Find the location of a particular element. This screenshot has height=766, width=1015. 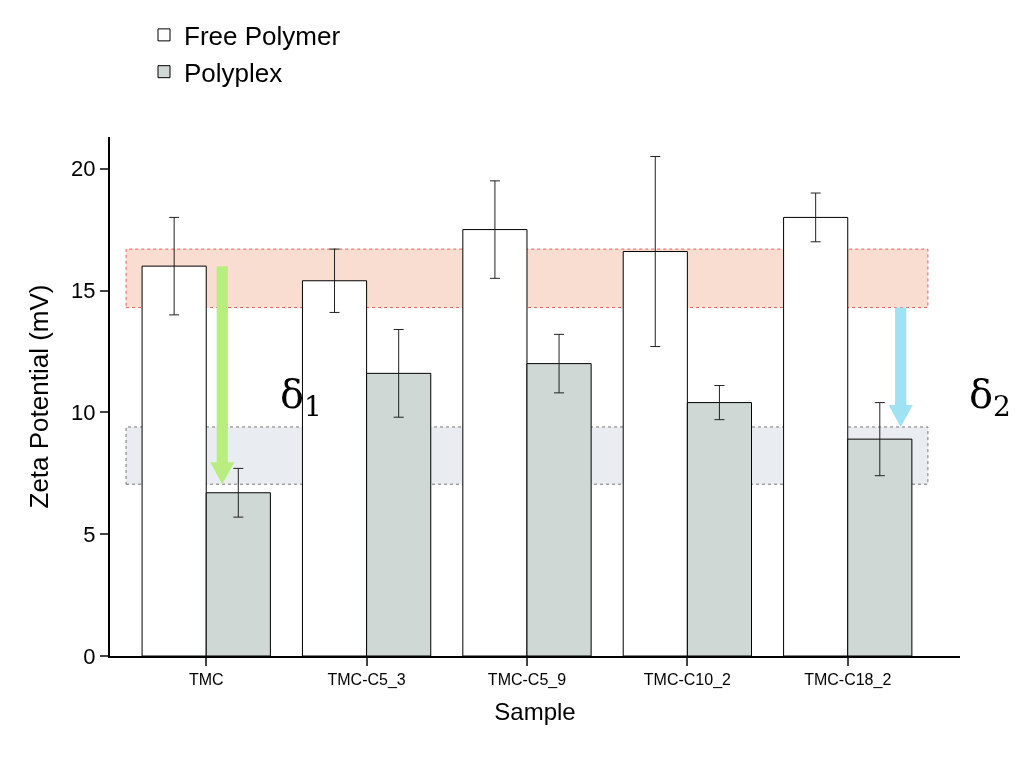

x-tick-label: TMC-C10_2 is located at coordinates (687, 680).